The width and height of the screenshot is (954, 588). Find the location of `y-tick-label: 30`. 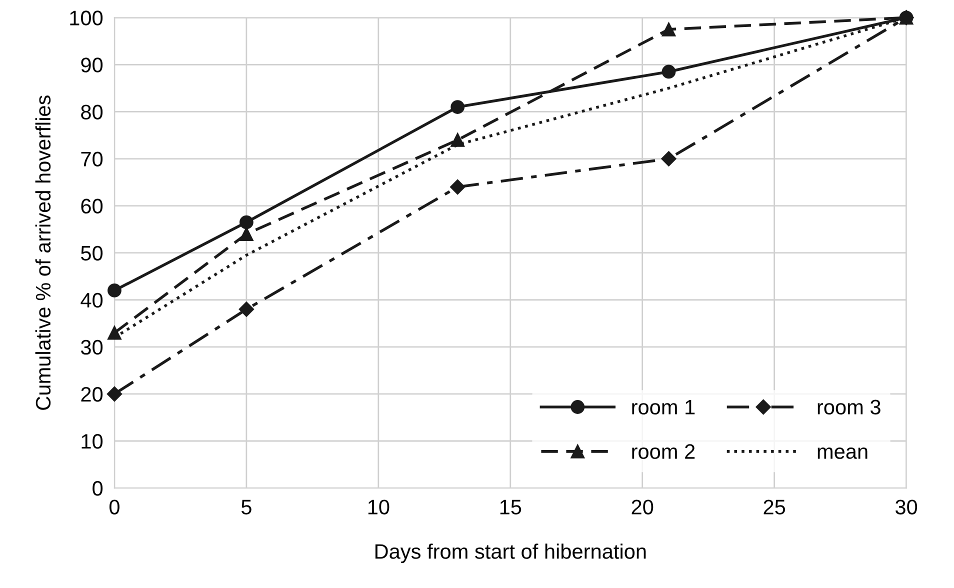

y-tick-label: 30 is located at coordinates (91, 347).